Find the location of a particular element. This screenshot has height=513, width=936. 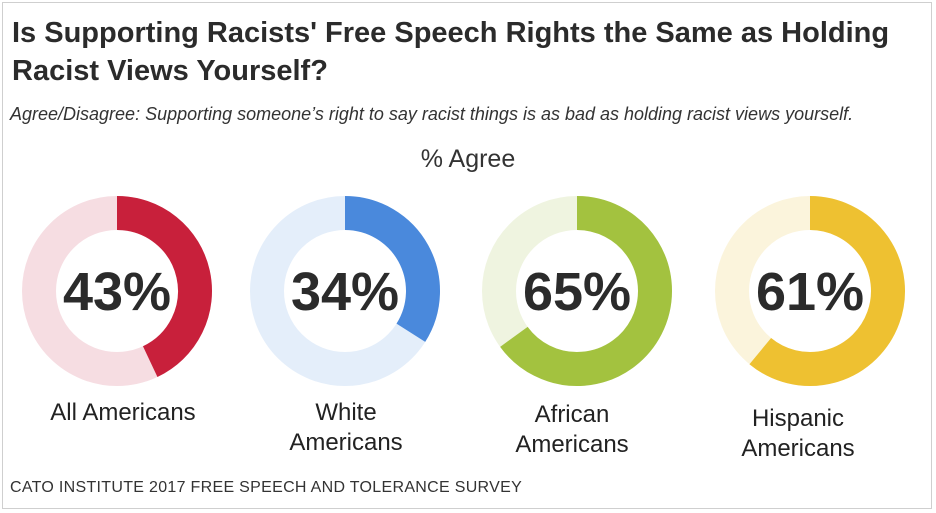

donut-hispanic-americans: 61% is located at coordinates (810, 291).